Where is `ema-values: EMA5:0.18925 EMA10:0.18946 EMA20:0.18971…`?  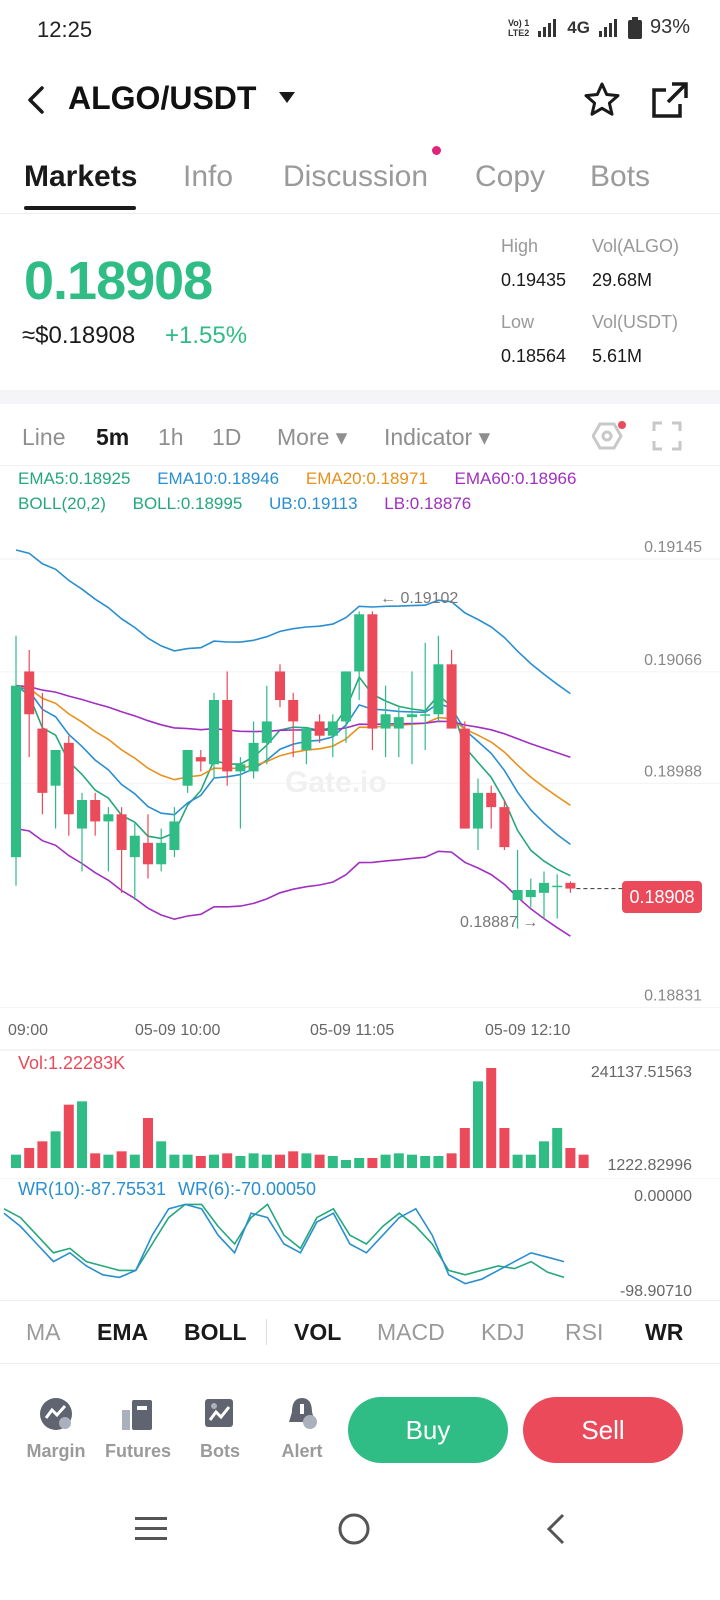
ema-values: EMA5:0.18925 EMA10:0.18946 EMA20:0.18971… is located at coordinates (308, 479).